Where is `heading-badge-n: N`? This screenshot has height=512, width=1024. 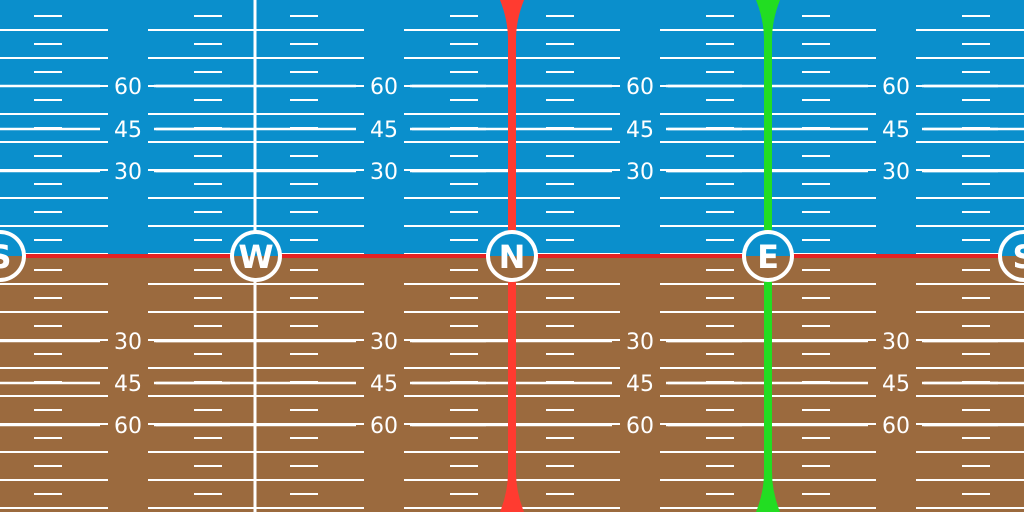 heading-badge-n: N is located at coordinates (512, 256).